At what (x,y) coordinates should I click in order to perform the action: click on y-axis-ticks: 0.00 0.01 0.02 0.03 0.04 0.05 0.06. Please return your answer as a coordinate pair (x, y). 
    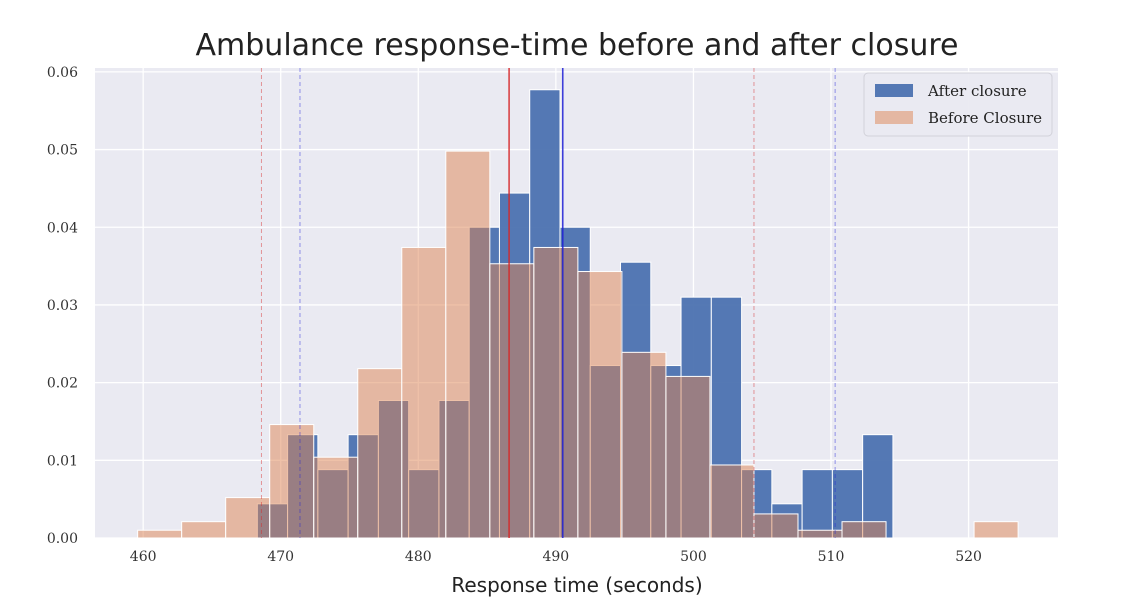
    Looking at the image, I should click on (62, 306).